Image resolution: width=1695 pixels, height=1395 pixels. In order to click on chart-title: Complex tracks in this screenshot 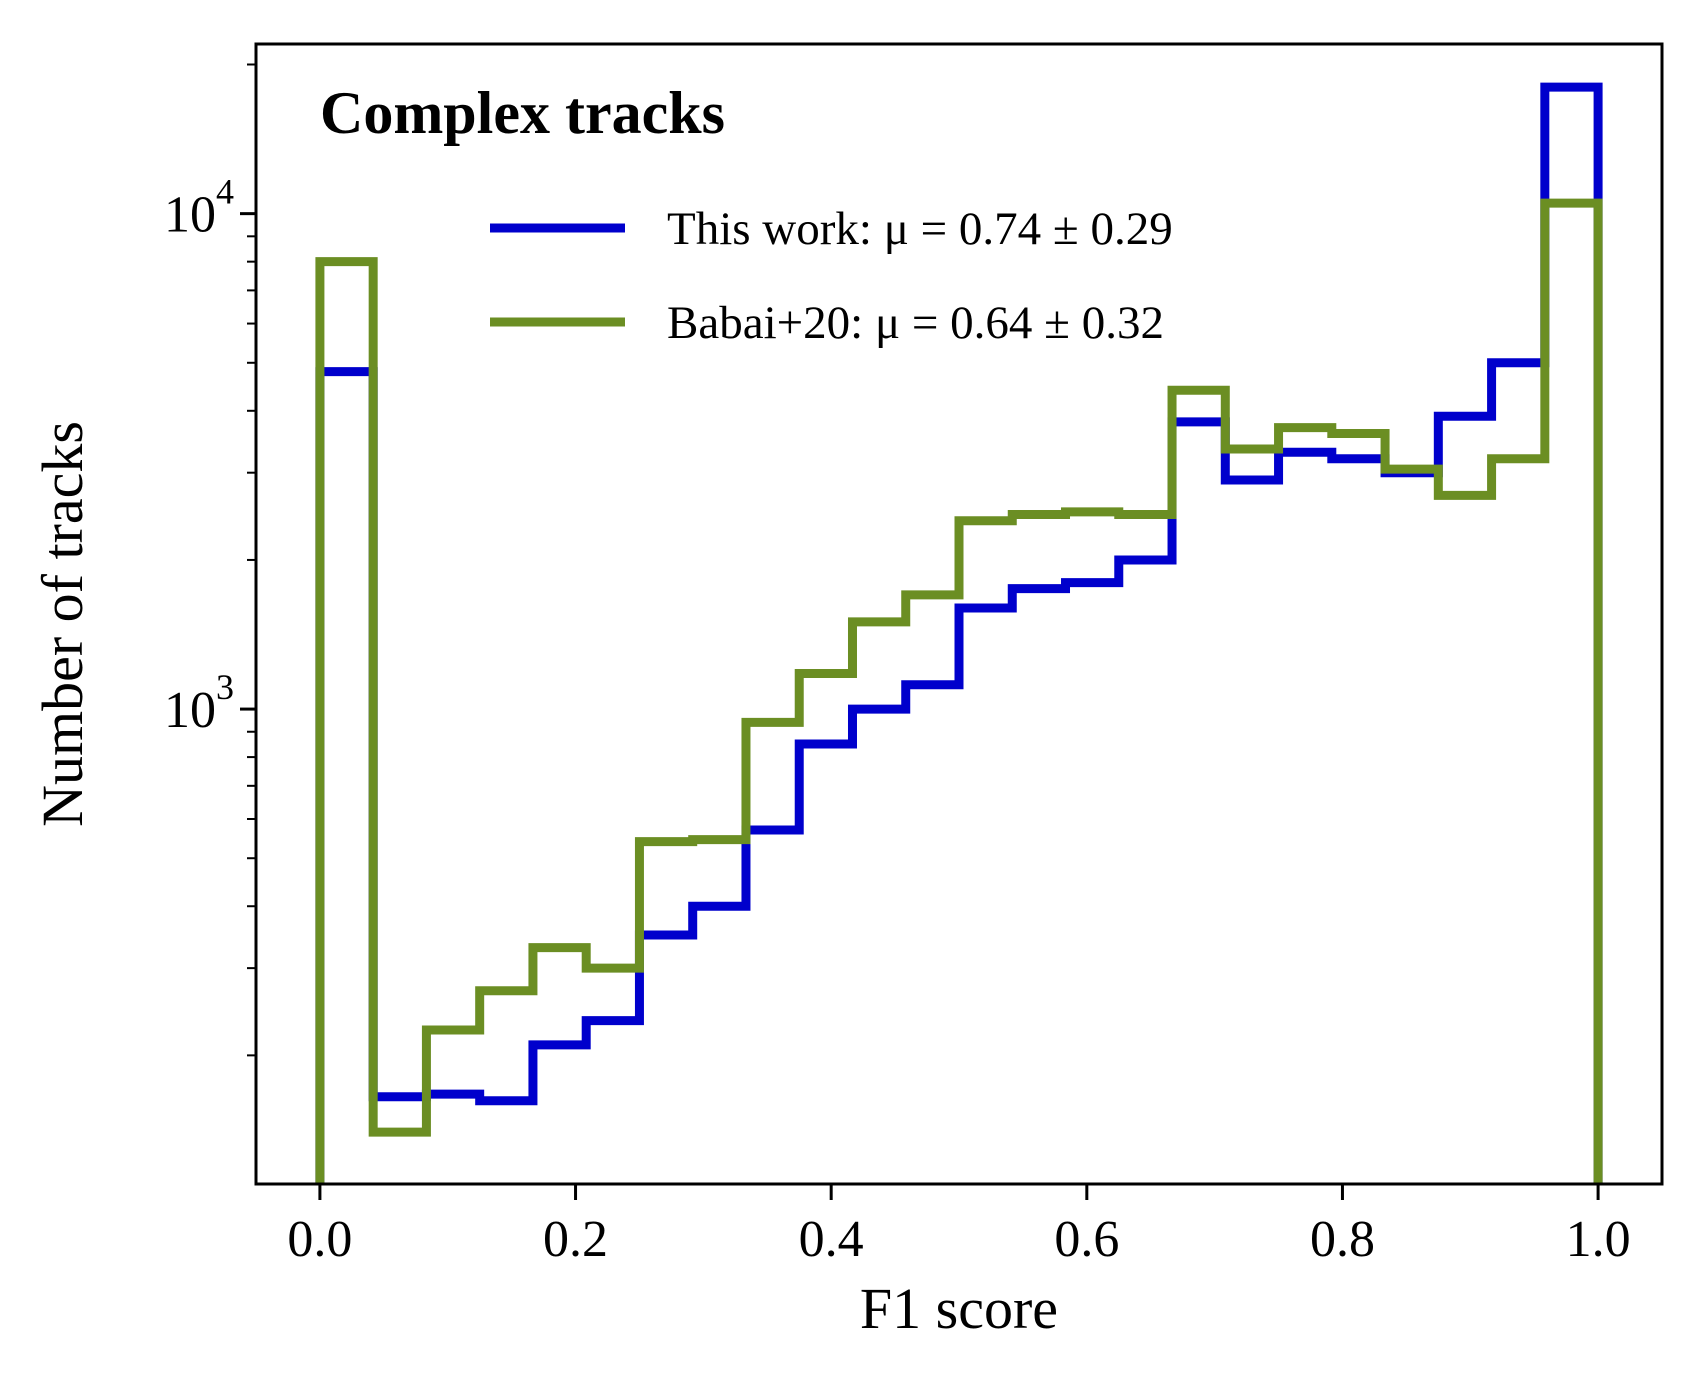, I will do `click(522, 113)`.